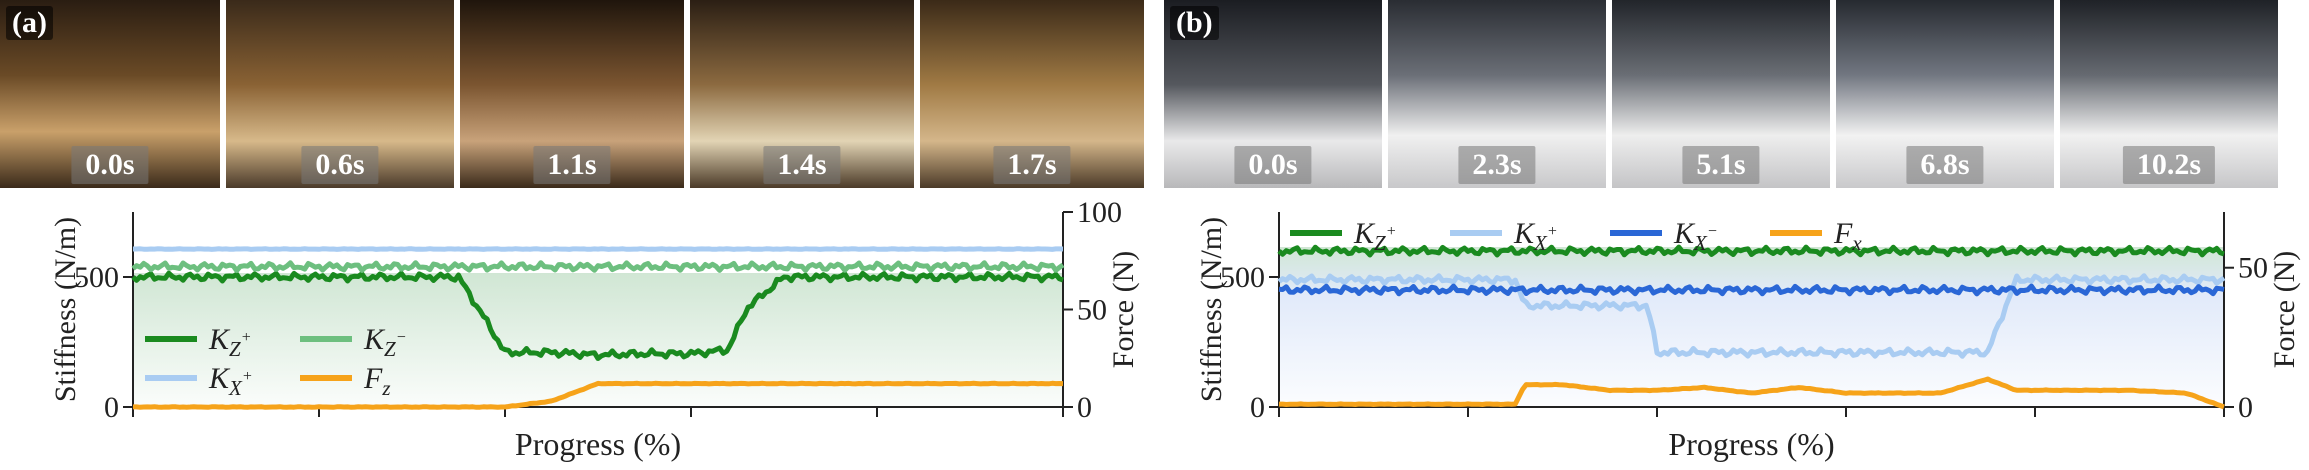 This screenshot has height=470, width=2309. What do you see at coordinates (340, 94) in the screenshot?
I see `photo-frame: 0.6s` at bounding box center [340, 94].